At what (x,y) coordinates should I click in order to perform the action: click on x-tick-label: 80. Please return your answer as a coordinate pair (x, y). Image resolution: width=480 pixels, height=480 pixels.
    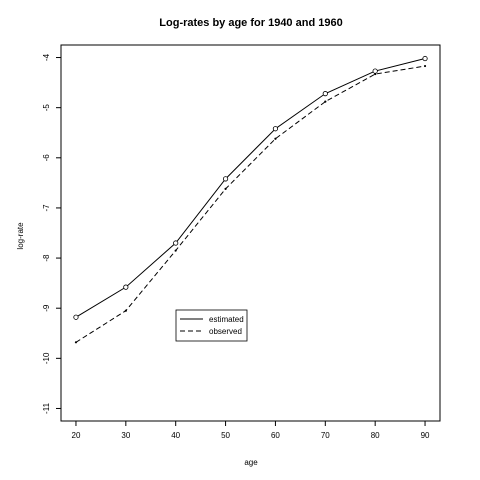
    Looking at the image, I should click on (375, 435).